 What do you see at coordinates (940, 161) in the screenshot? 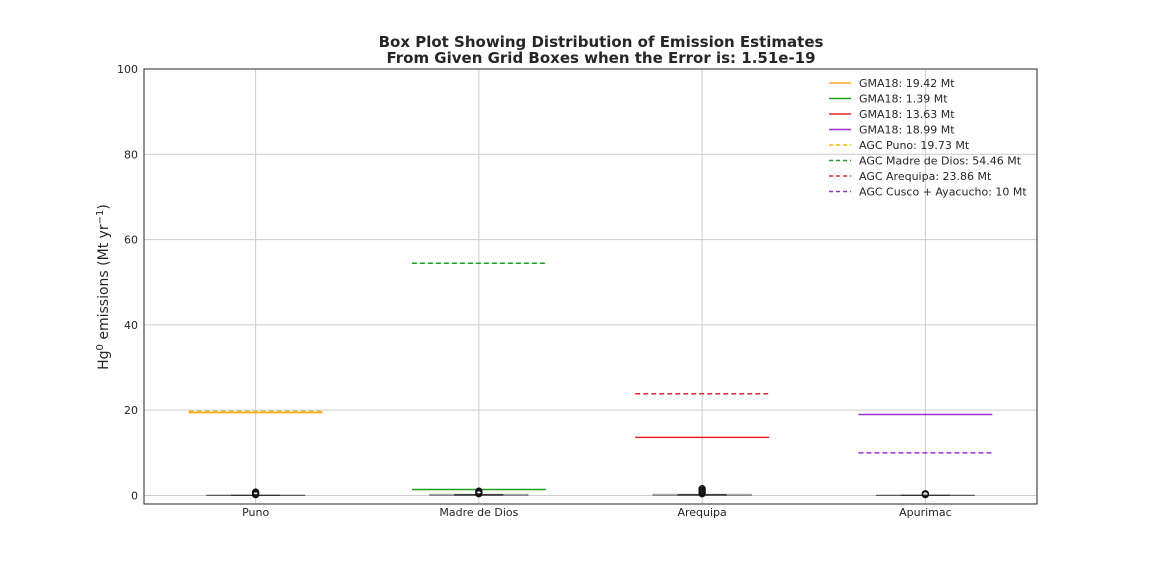
I see `legend-label: AGC Madre de Dios: 54.46 Mt` at bounding box center [940, 161].